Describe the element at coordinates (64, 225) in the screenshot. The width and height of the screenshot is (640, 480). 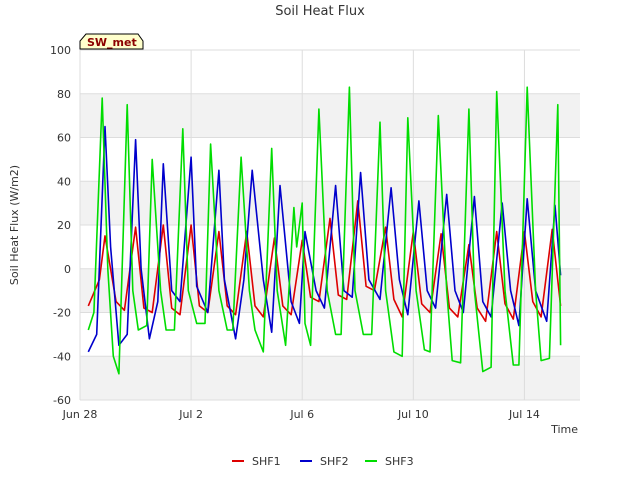
I see `y-tick-label: 20` at that location.